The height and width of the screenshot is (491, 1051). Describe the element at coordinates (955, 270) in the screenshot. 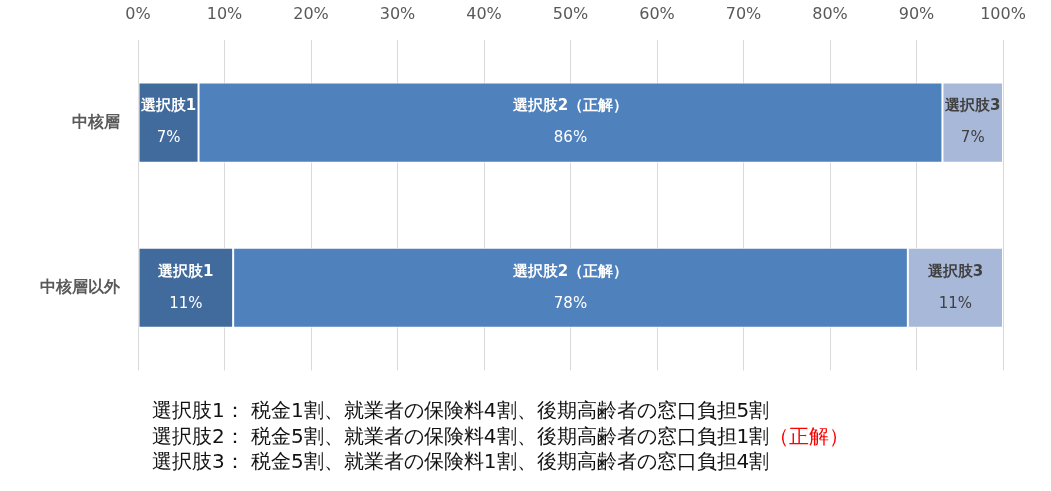

I see `text: 選択肢3` at that location.